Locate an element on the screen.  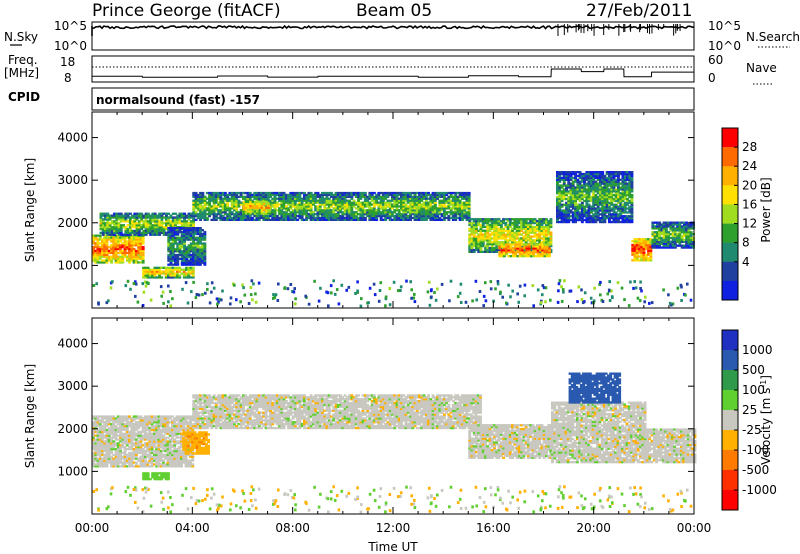
nsky-trace-line is located at coordinates (393, 30).